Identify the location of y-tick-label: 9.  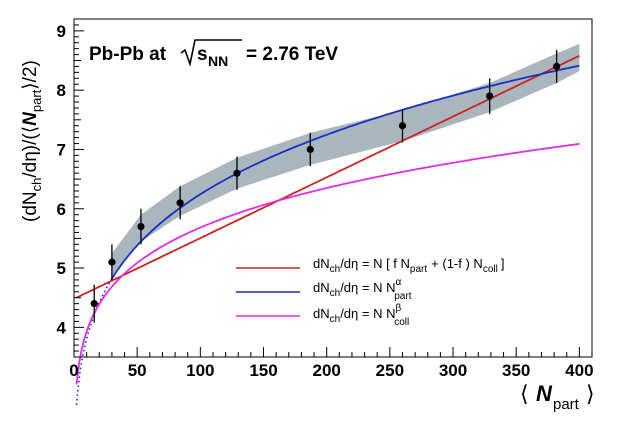
(61, 31).